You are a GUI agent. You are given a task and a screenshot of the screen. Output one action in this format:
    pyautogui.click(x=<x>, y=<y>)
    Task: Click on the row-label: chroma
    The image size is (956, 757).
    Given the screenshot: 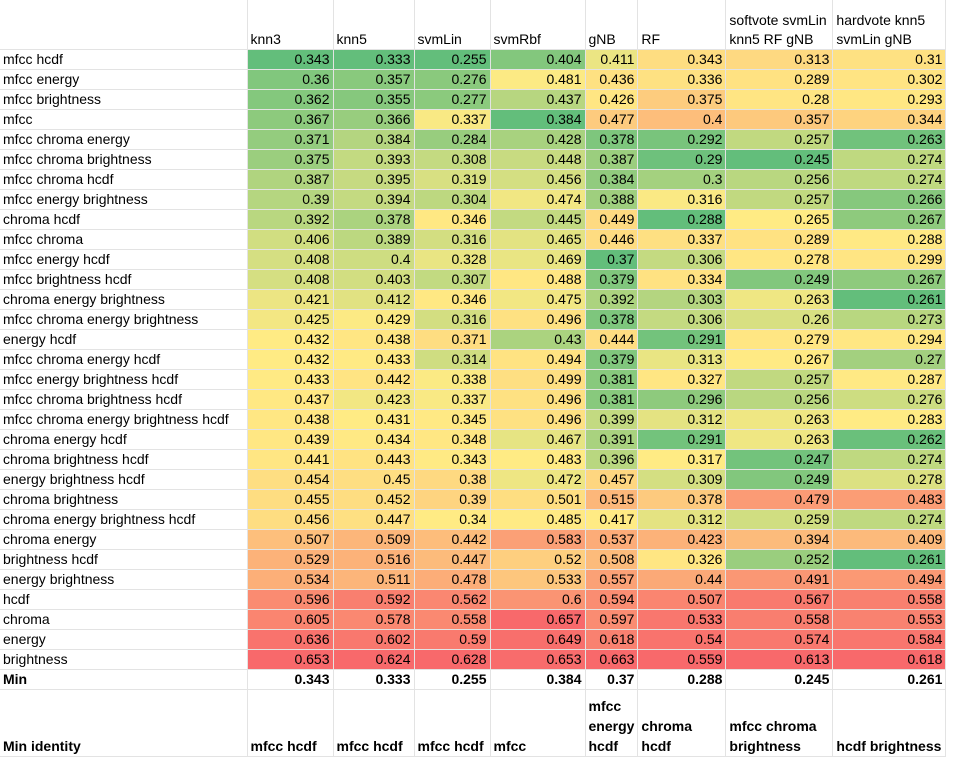 What is the action you would take?
    pyautogui.click(x=124, y=619)
    